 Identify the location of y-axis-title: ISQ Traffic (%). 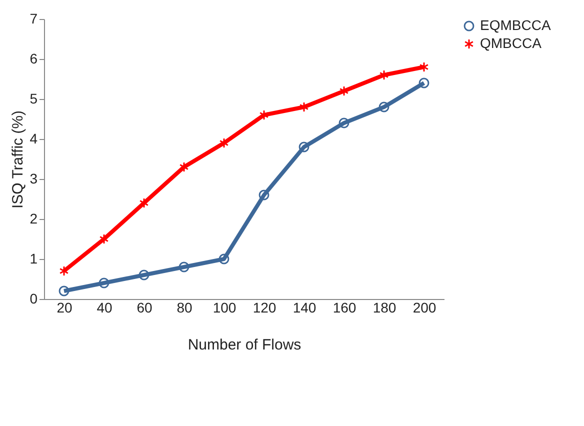
(18, 159).